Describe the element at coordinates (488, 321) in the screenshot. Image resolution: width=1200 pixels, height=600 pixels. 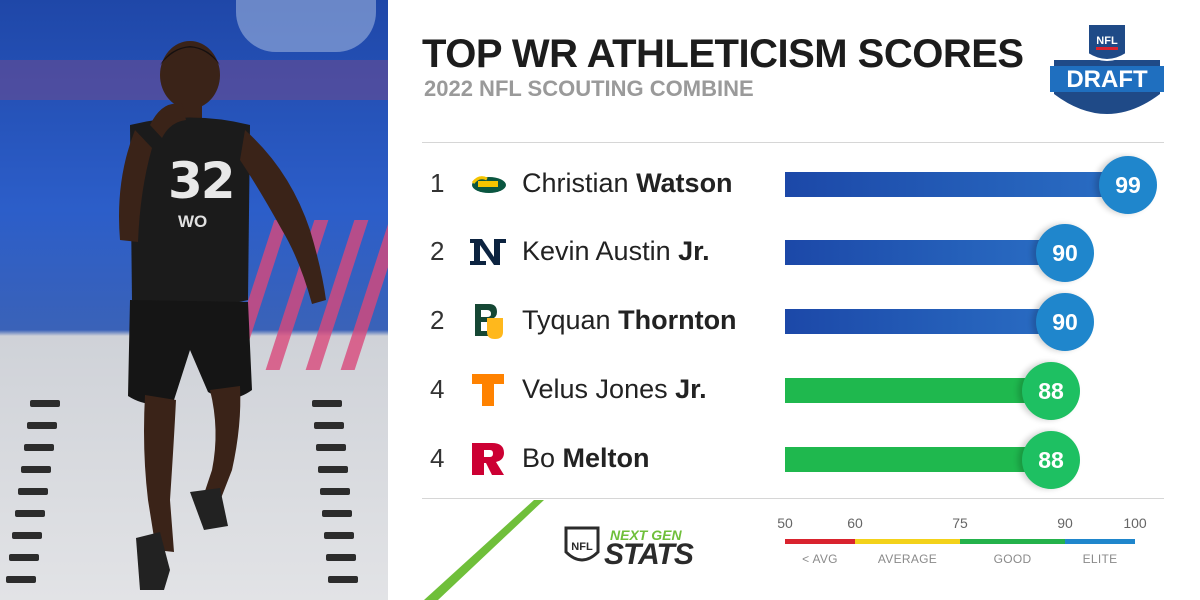
I see `baylor-bu-logo` at that location.